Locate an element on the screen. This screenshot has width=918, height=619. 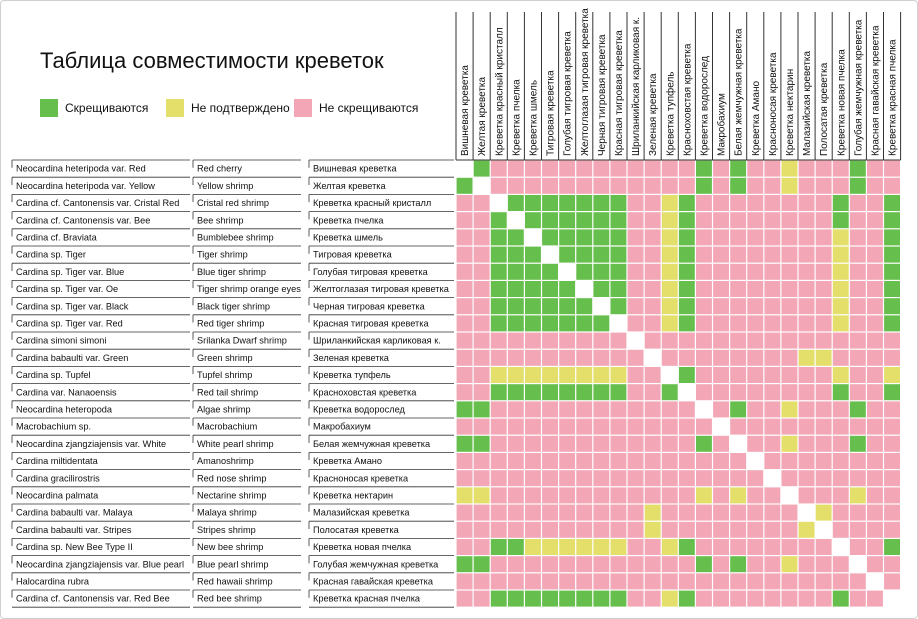
cell-r7-c6 is located at coordinates (567, 289).